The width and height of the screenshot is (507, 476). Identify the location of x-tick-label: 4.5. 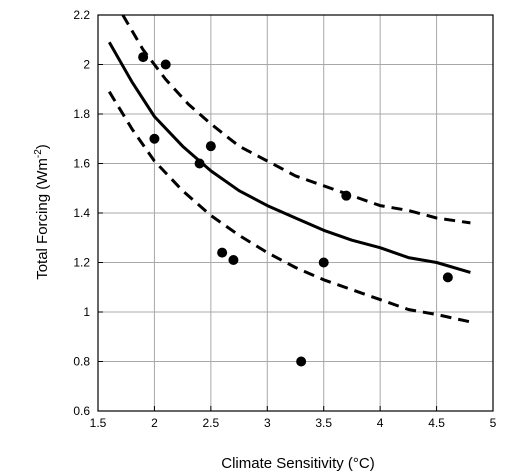
(436, 423).